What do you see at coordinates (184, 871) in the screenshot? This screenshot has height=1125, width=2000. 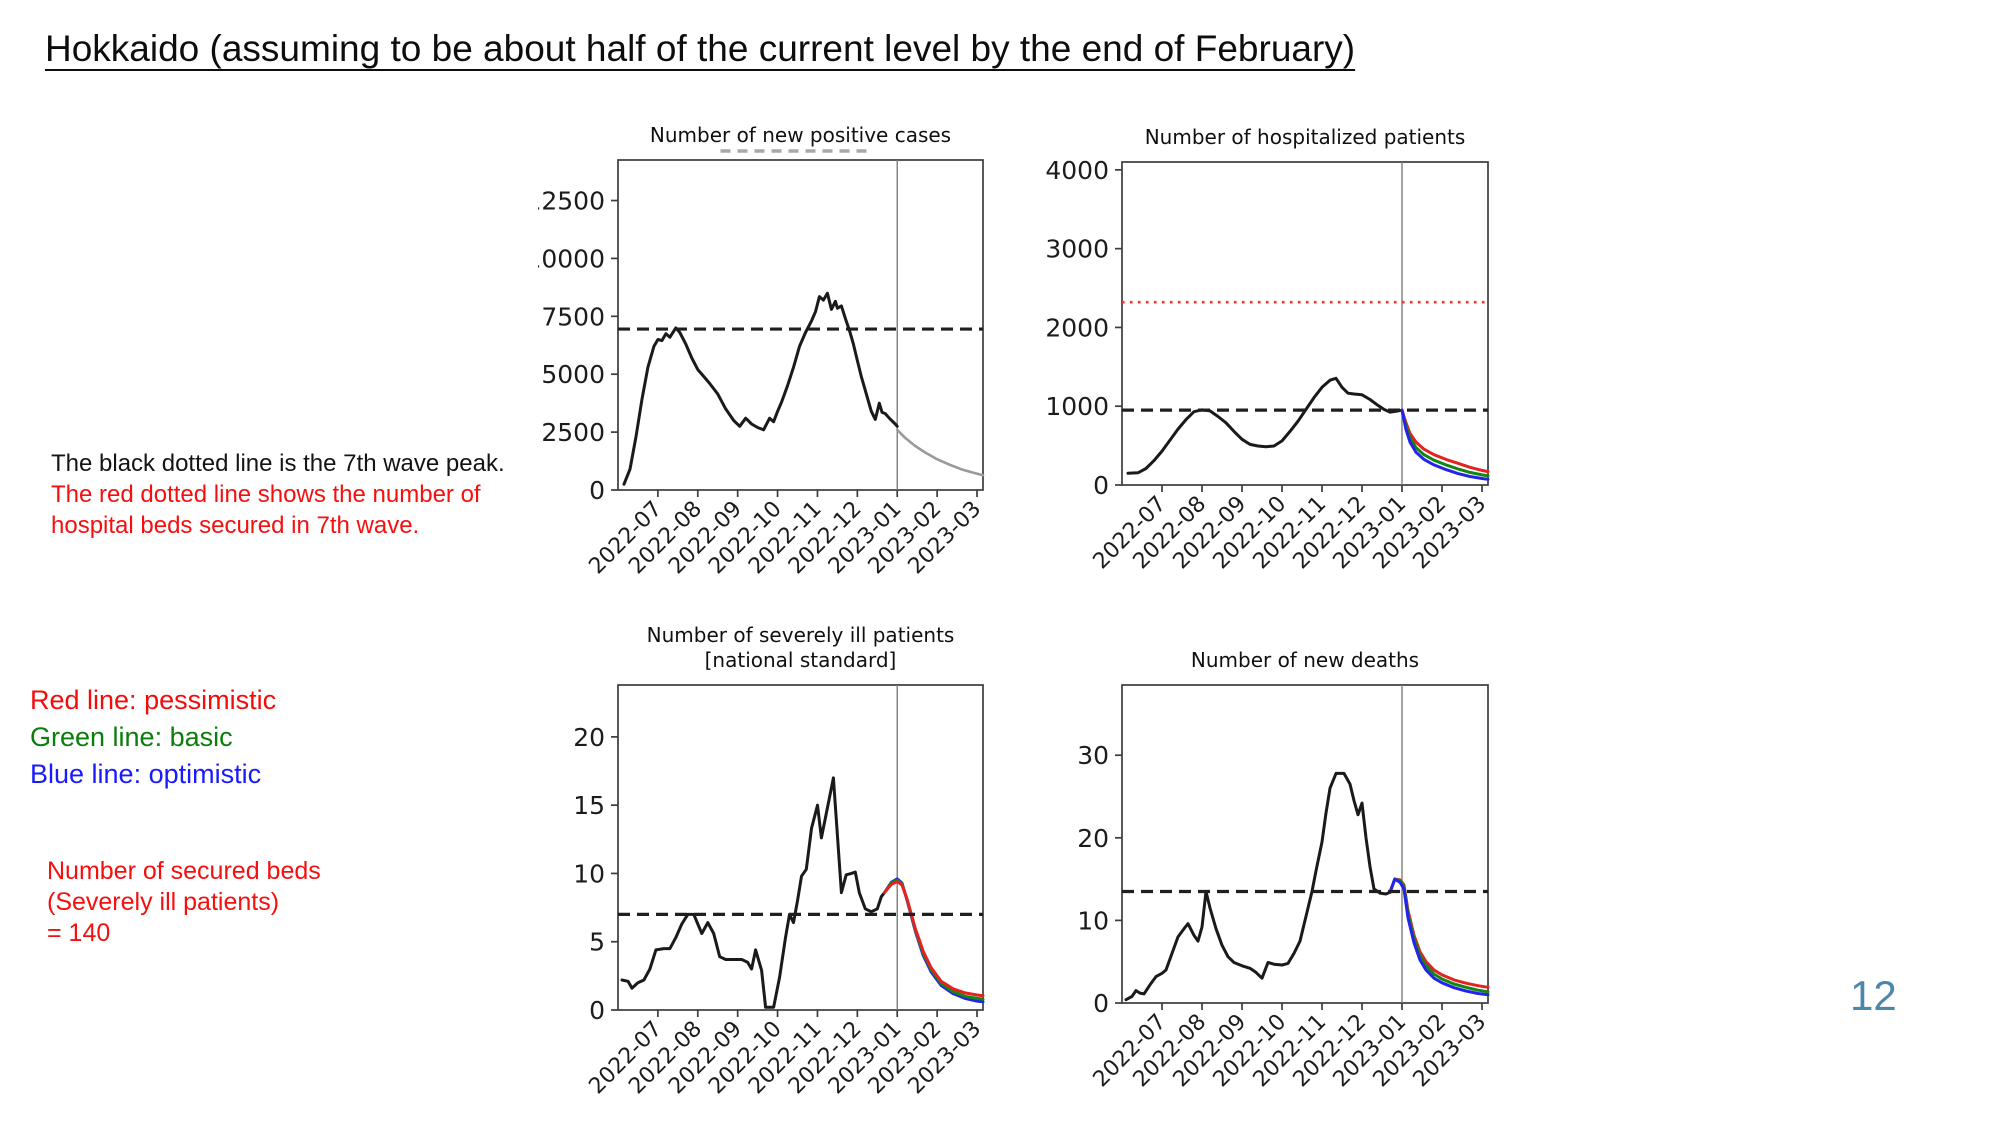 I see `secured-beds-note-line1: Number of secured beds` at bounding box center [184, 871].